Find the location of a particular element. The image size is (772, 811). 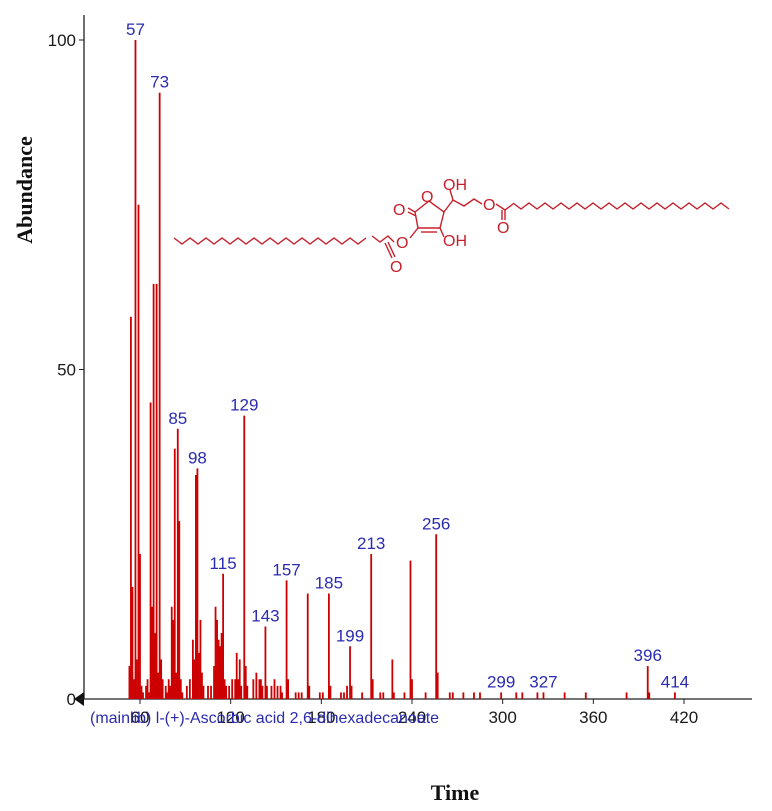

peak-label: 213 is located at coordinates (371, 543).